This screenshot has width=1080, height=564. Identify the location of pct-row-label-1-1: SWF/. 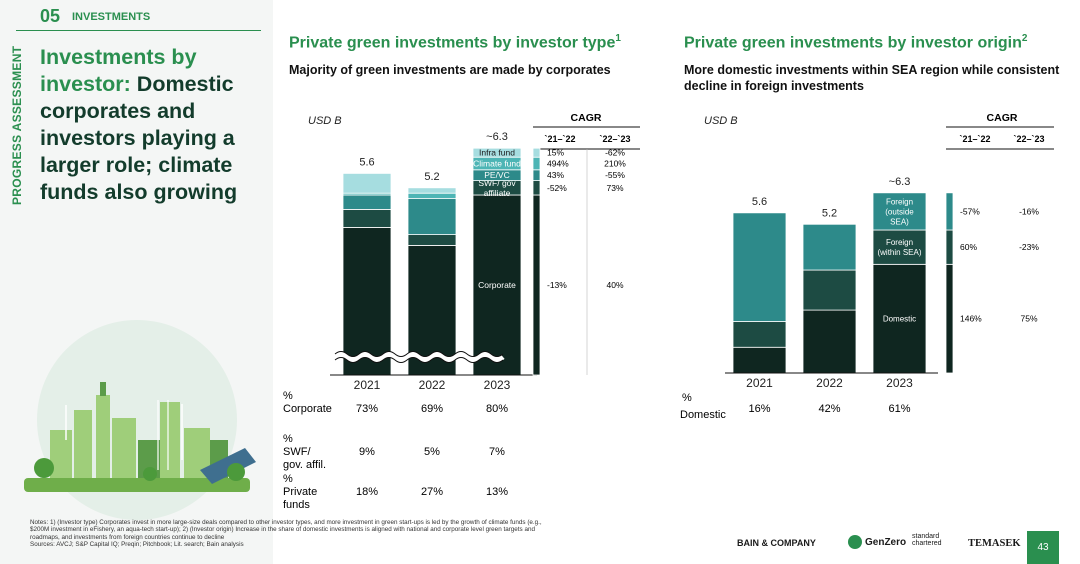
(297, 452).